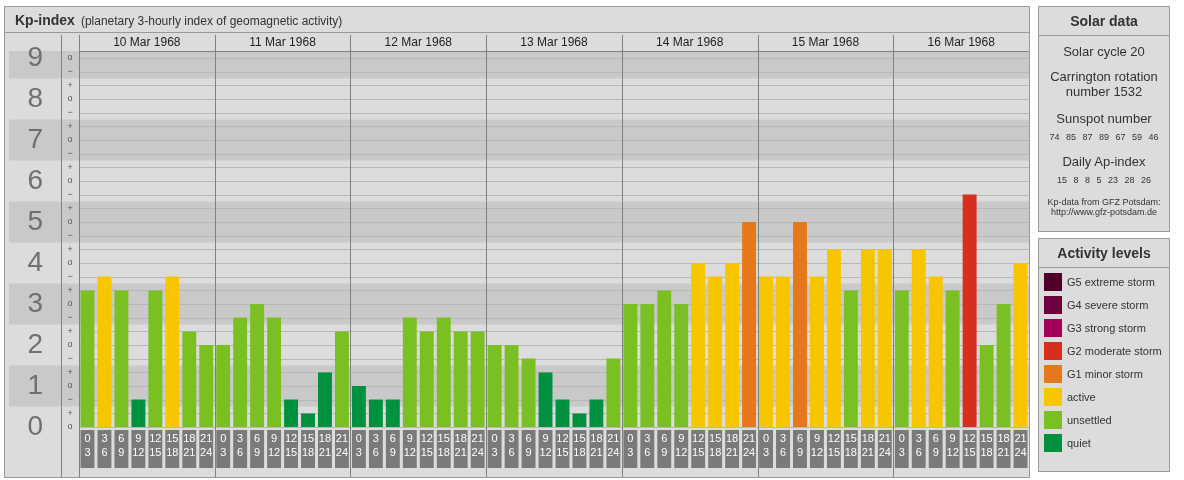  What do you see at coordinates (1081, 397) in the screenshot?
I see `legend-label: active` at bounding box center [1081, 397].